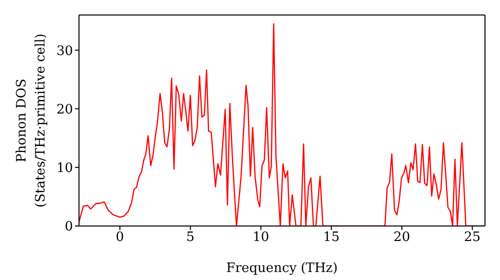  I want to click on y-tick-label: 0, so click(68, 227).